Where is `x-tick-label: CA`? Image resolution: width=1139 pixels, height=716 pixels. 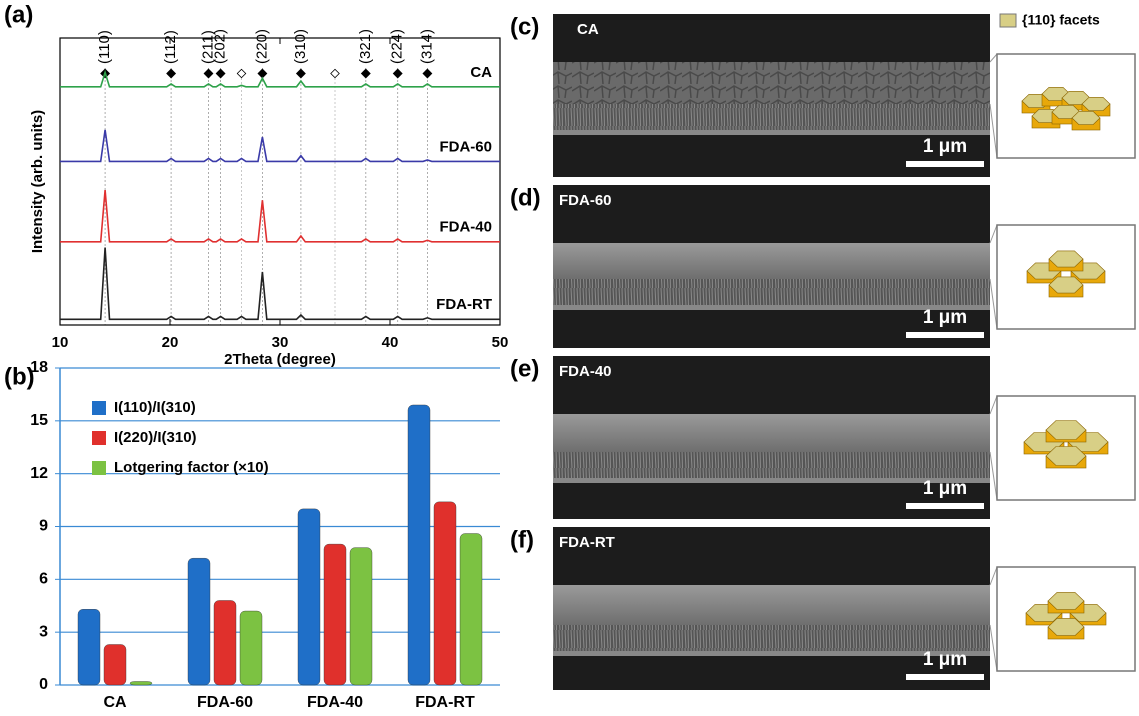 x-tick-label: CA is located at coordinates (115, 702).